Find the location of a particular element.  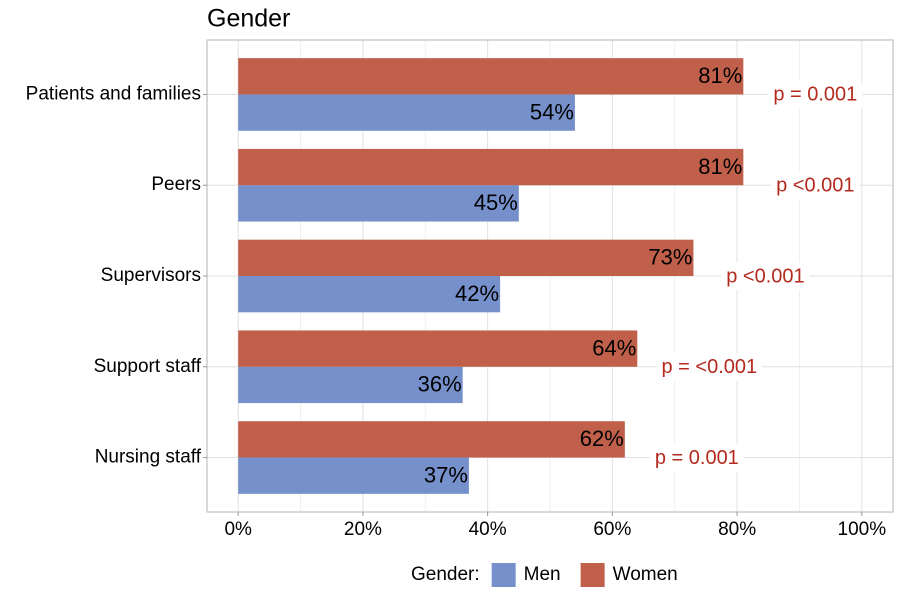

value-label: 62% is located at coordinates (602, 438).